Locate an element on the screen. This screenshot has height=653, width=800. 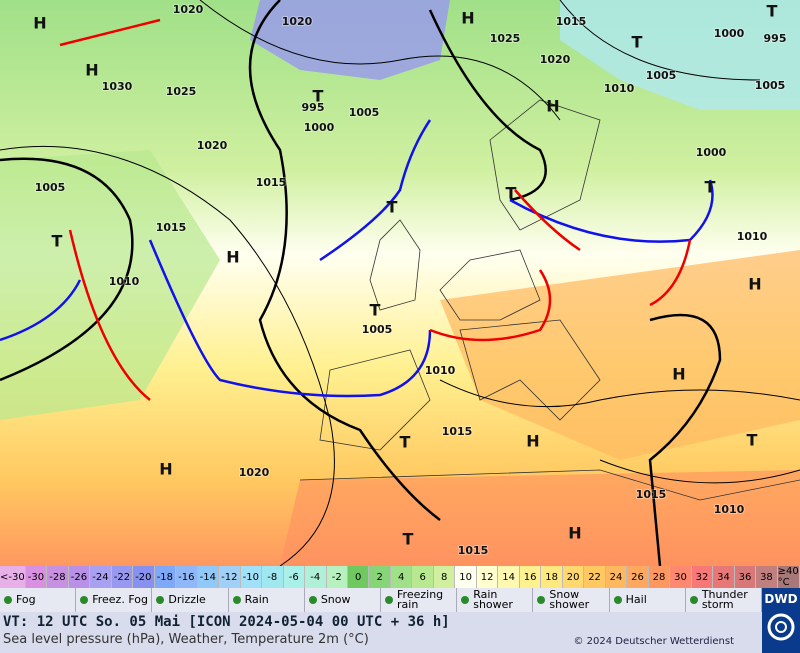
isobar-label: 1030 is located at coordinates (117, 86).